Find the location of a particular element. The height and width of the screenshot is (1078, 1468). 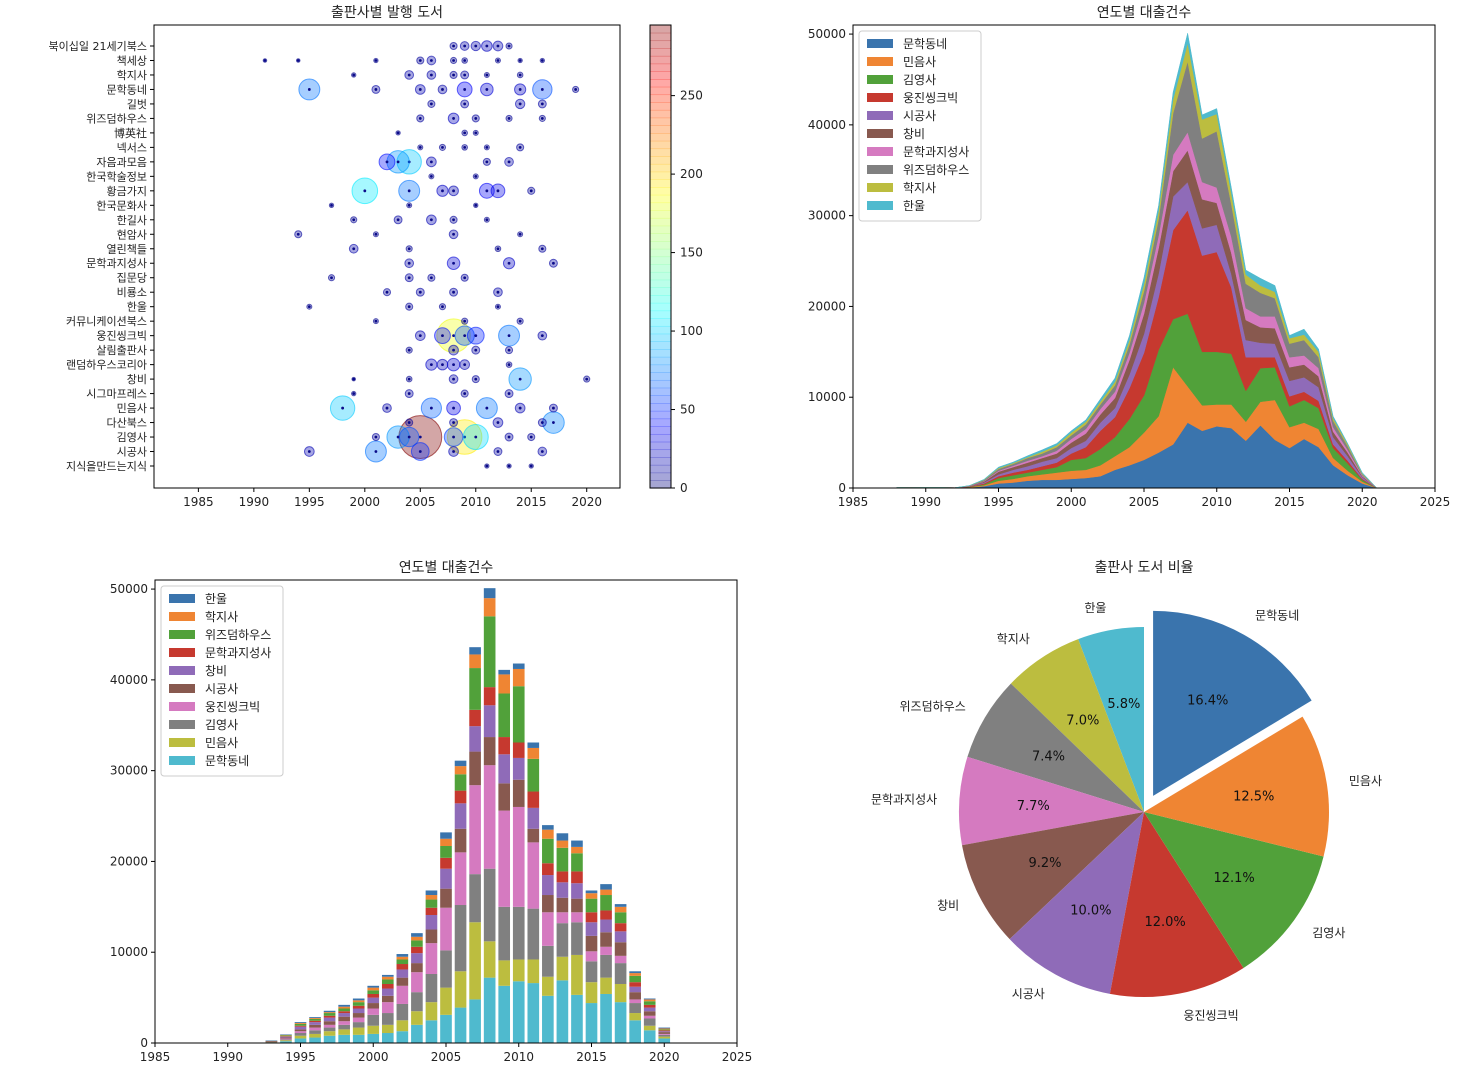

x-tick-label: 2025 is located at coordinates (1435, 502).